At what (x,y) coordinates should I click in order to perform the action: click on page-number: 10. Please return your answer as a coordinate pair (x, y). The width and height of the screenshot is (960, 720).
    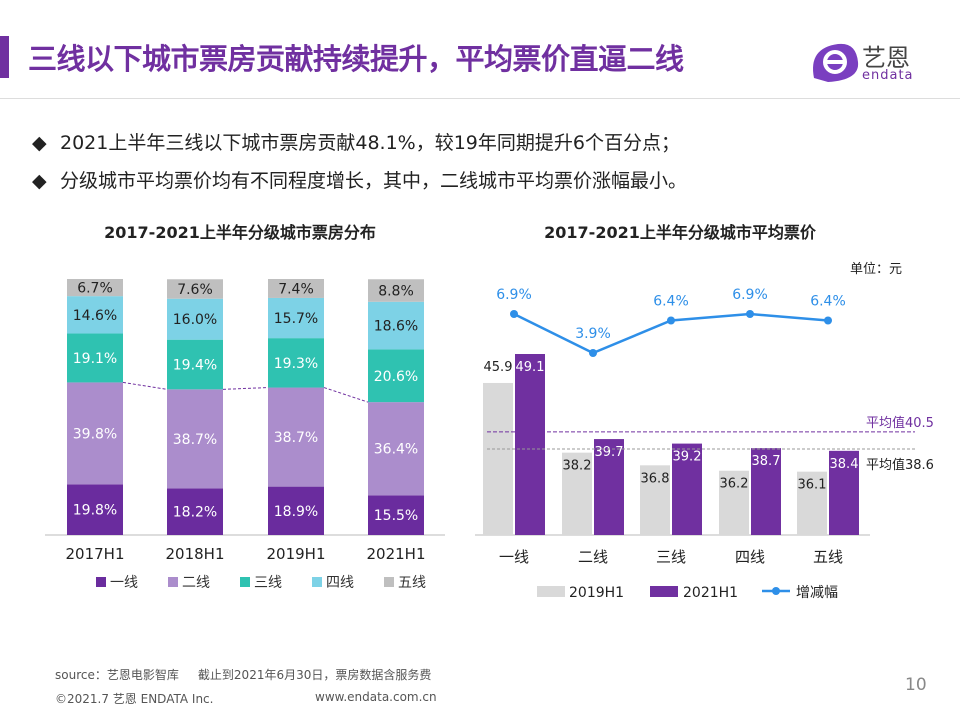
    Looking at the image, I should click on (916, 685).